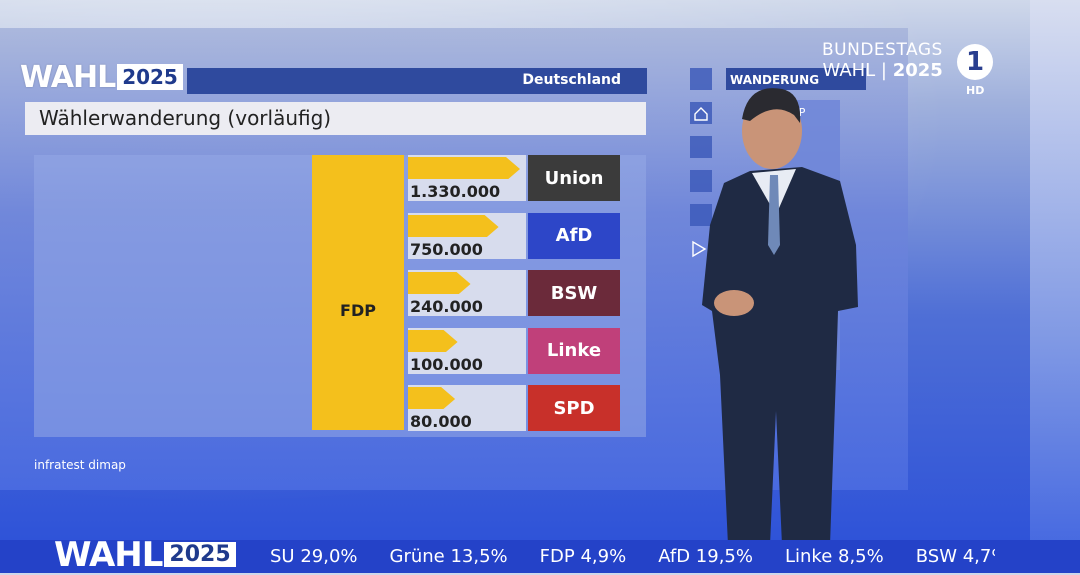 This screenshot has width=1080, height=575. What do you see at coordinates (574, 408) in the screenshot?
I see `party-label-spd: SPD` at bounding box center [574, 408].